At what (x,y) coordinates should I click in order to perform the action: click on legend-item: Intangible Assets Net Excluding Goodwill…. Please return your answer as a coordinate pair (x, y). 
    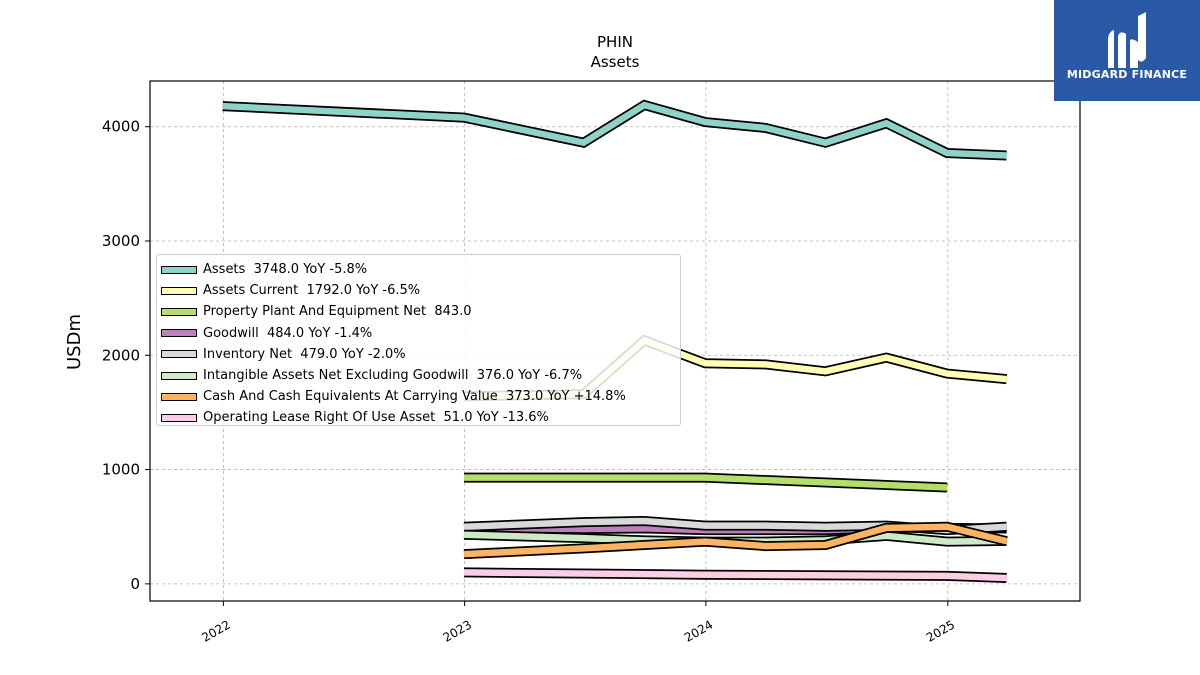
    Looking at the image, I should click on (420, 375).